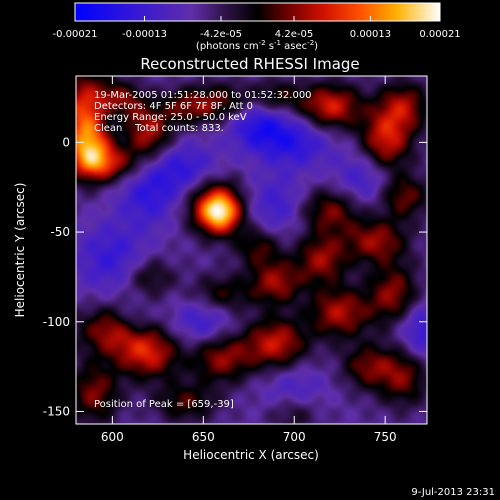 This screenshot has width=500, height=500. I want to click on footer-date: 9-Jul-2013 23:31, so click(453, 492).